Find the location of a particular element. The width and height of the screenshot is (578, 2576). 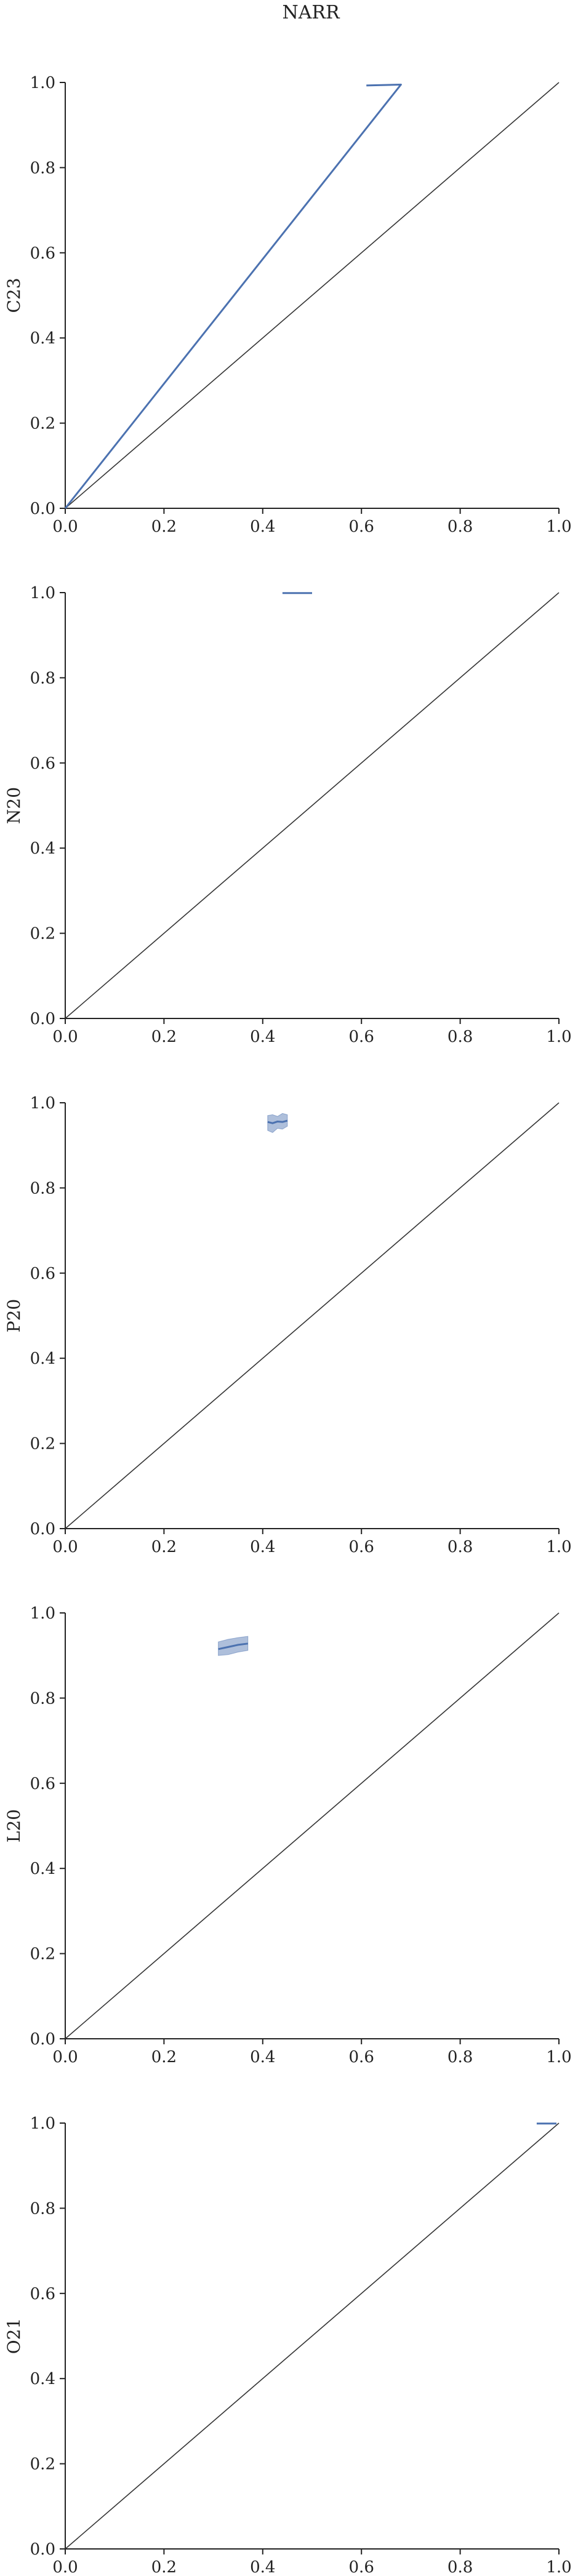

figure-title: NARR is located at coordinates (311, 12).